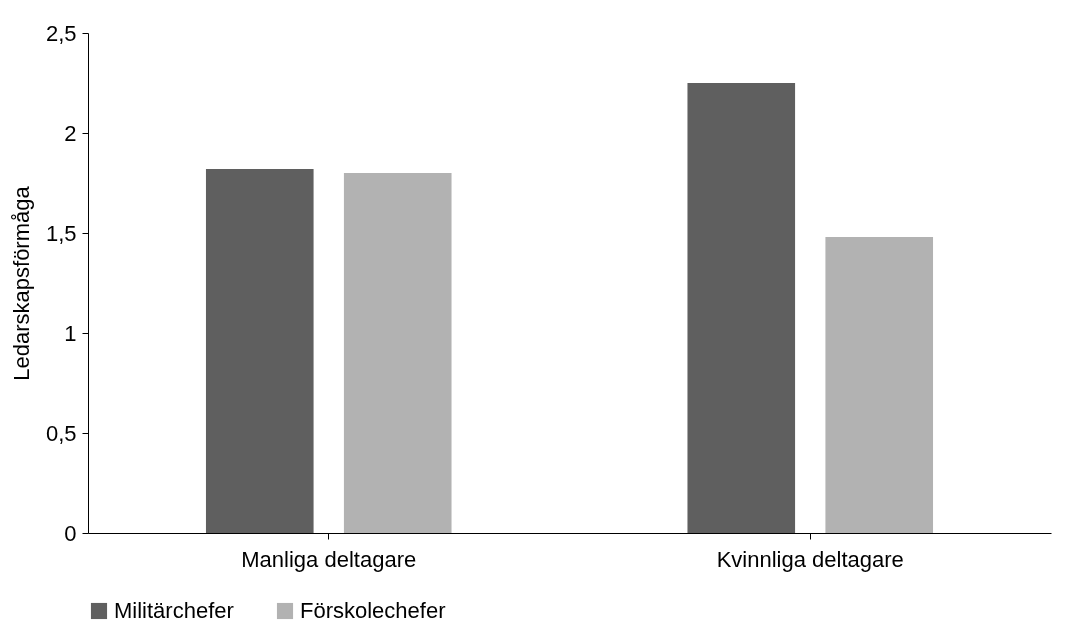  I want to click on y-tick-label: 1, so click(70, 333).